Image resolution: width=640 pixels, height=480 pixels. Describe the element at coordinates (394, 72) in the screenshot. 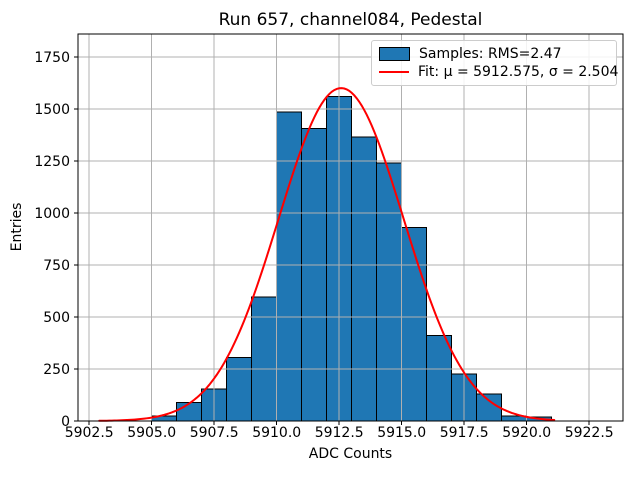

I see `fit-line-swatch-icon` at that location.